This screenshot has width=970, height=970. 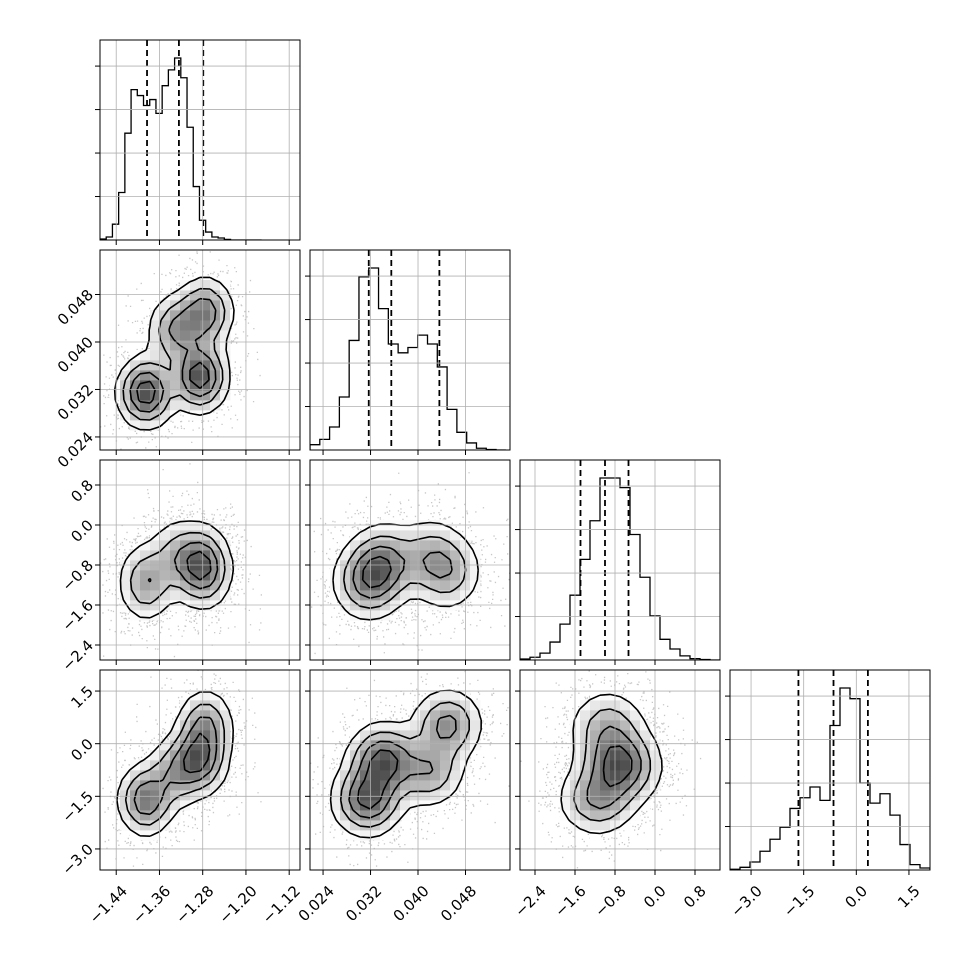 What do you see at coordinates (151, 904) in the screenshot?
I see `x-tick-label: −1.36` at bounding box center [151, 904].